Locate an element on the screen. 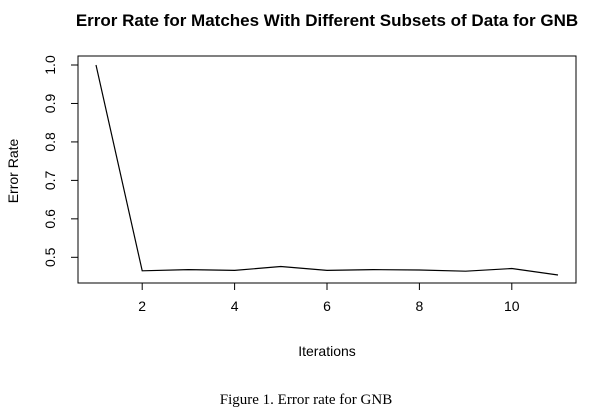 The width and height of the screenshot is (612, 412). y-tick-label: 1.0 is located at coordinates (50, 65).